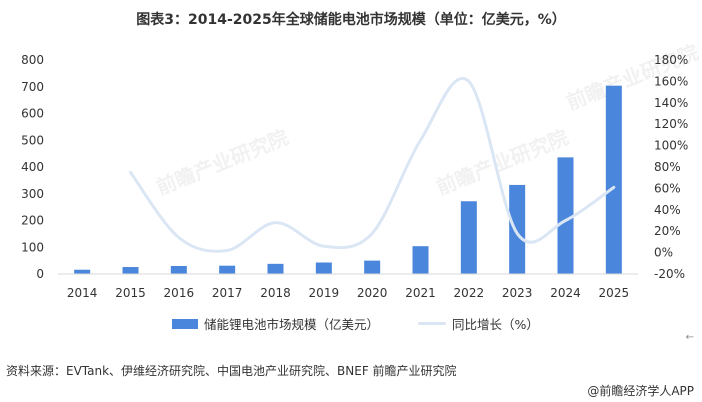 The height and width of the screenshot is (402, 702). What do you see at coordinates (432, 323) in the screenshot?
I see `legend-swatch-line` at bounding box center [432, 323].